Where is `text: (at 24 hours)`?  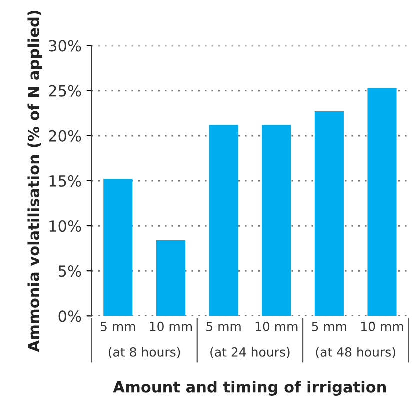 text: (at 24 hours) is located at coordinates (250, 352).